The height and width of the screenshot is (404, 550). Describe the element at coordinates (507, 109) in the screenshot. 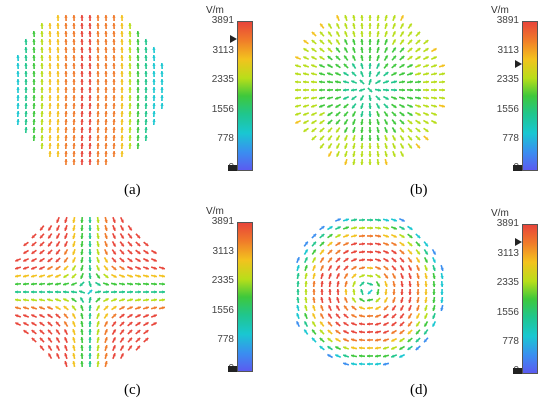

I see `tick-label: 1556` at that location.